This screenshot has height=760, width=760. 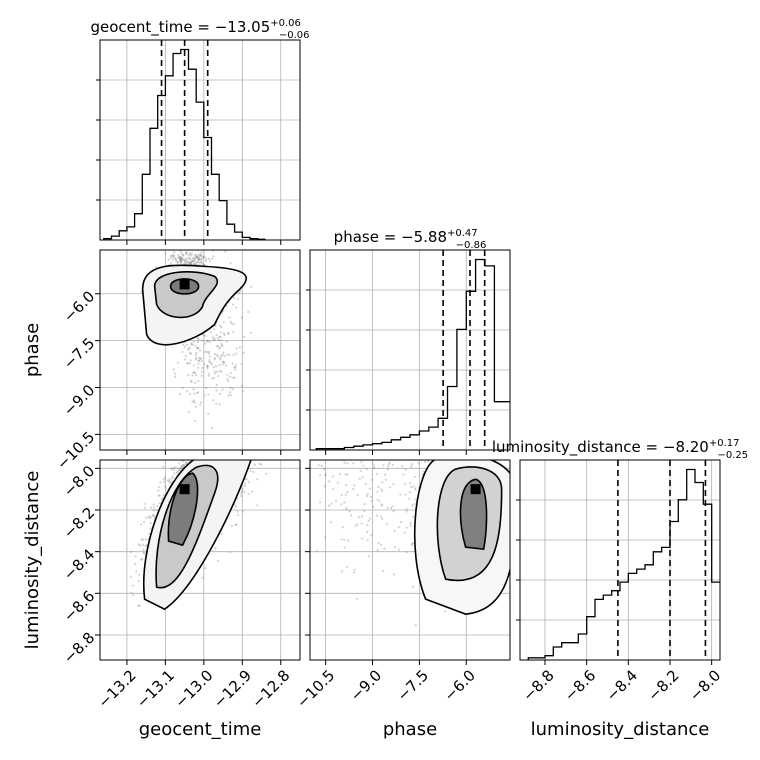 I want to click on x-tick-label: −9.0, so click(x=366, y=685).